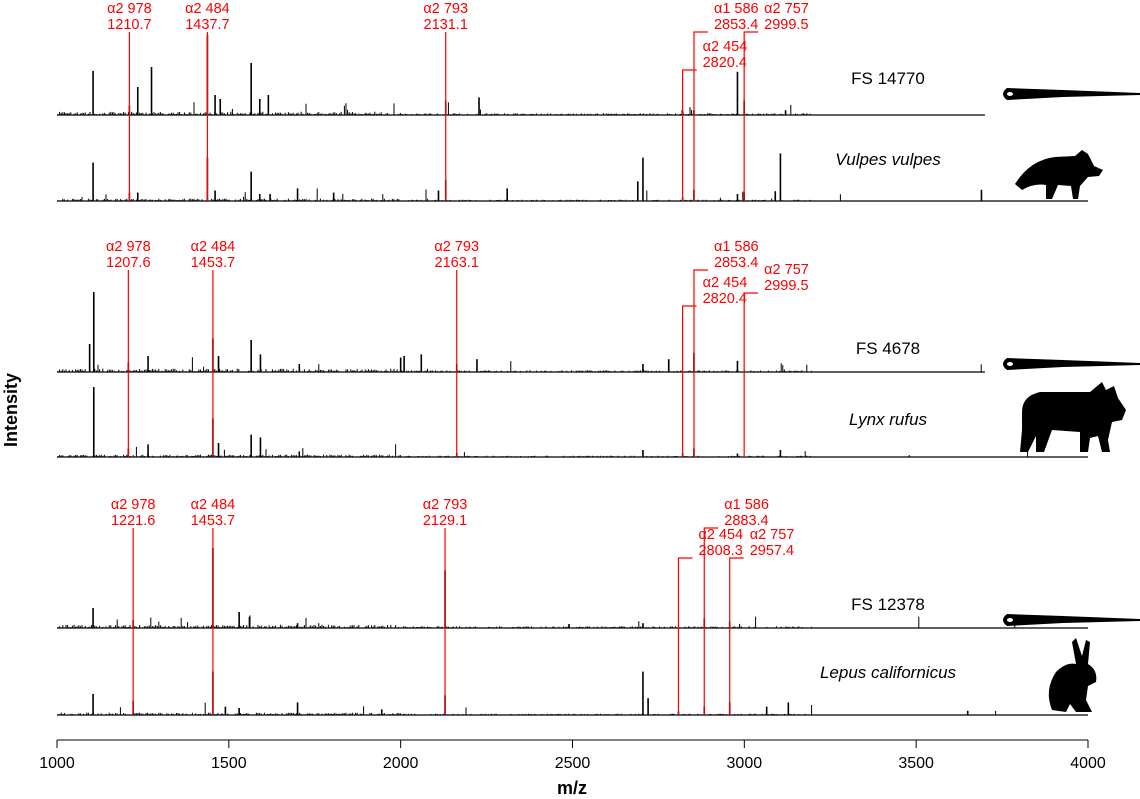 Image resolution: width=1140 pixels, height=799 pixels. What do you see at coordinates (446, 25) in the screenshot?
I see `annotation-mz: 2131.1` at bounding box center [446, 25].